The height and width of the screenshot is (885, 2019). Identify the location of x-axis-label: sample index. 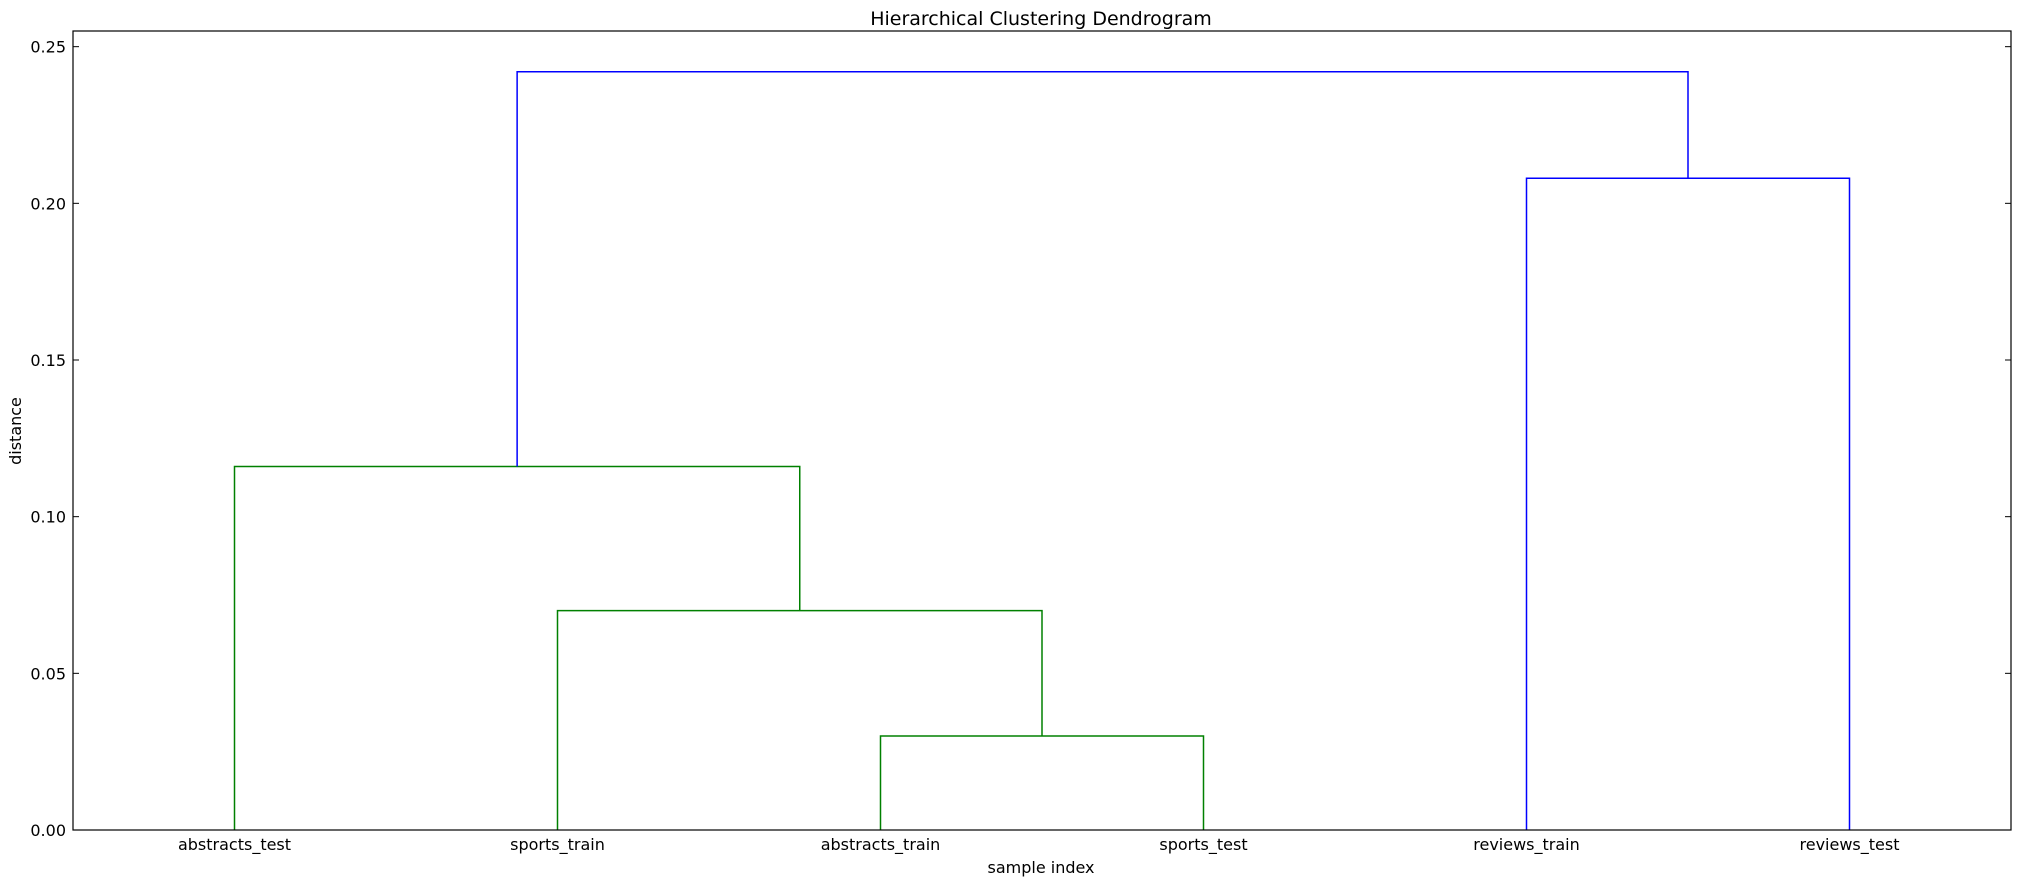
(1040, 867).